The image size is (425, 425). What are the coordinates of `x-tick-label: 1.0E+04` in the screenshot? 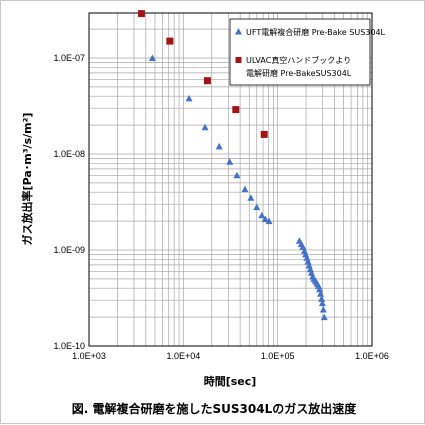 It's located at (183, 356).